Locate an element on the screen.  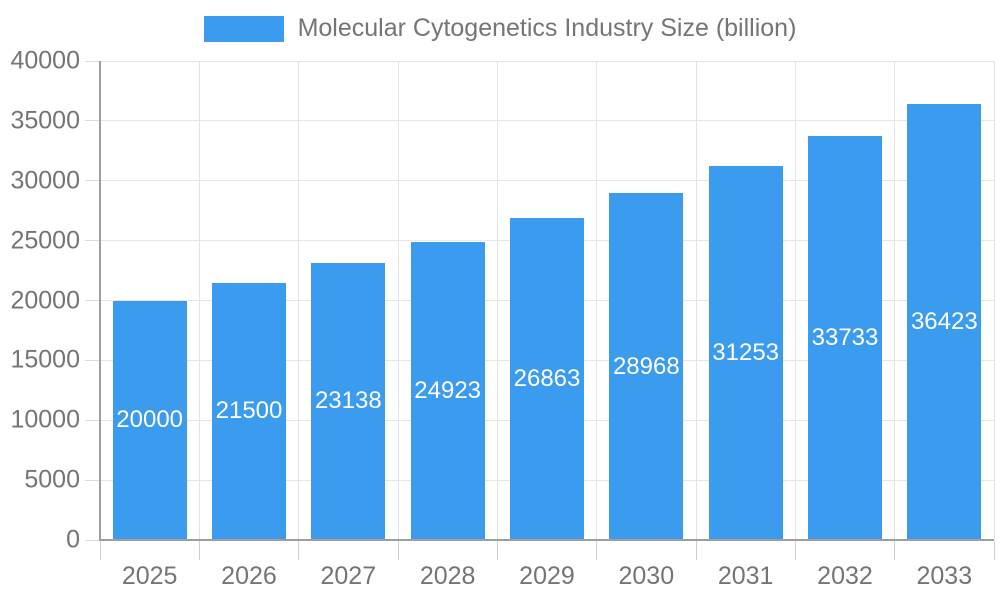
x-tick-label: 2028 is located at coordinates (447, 576).